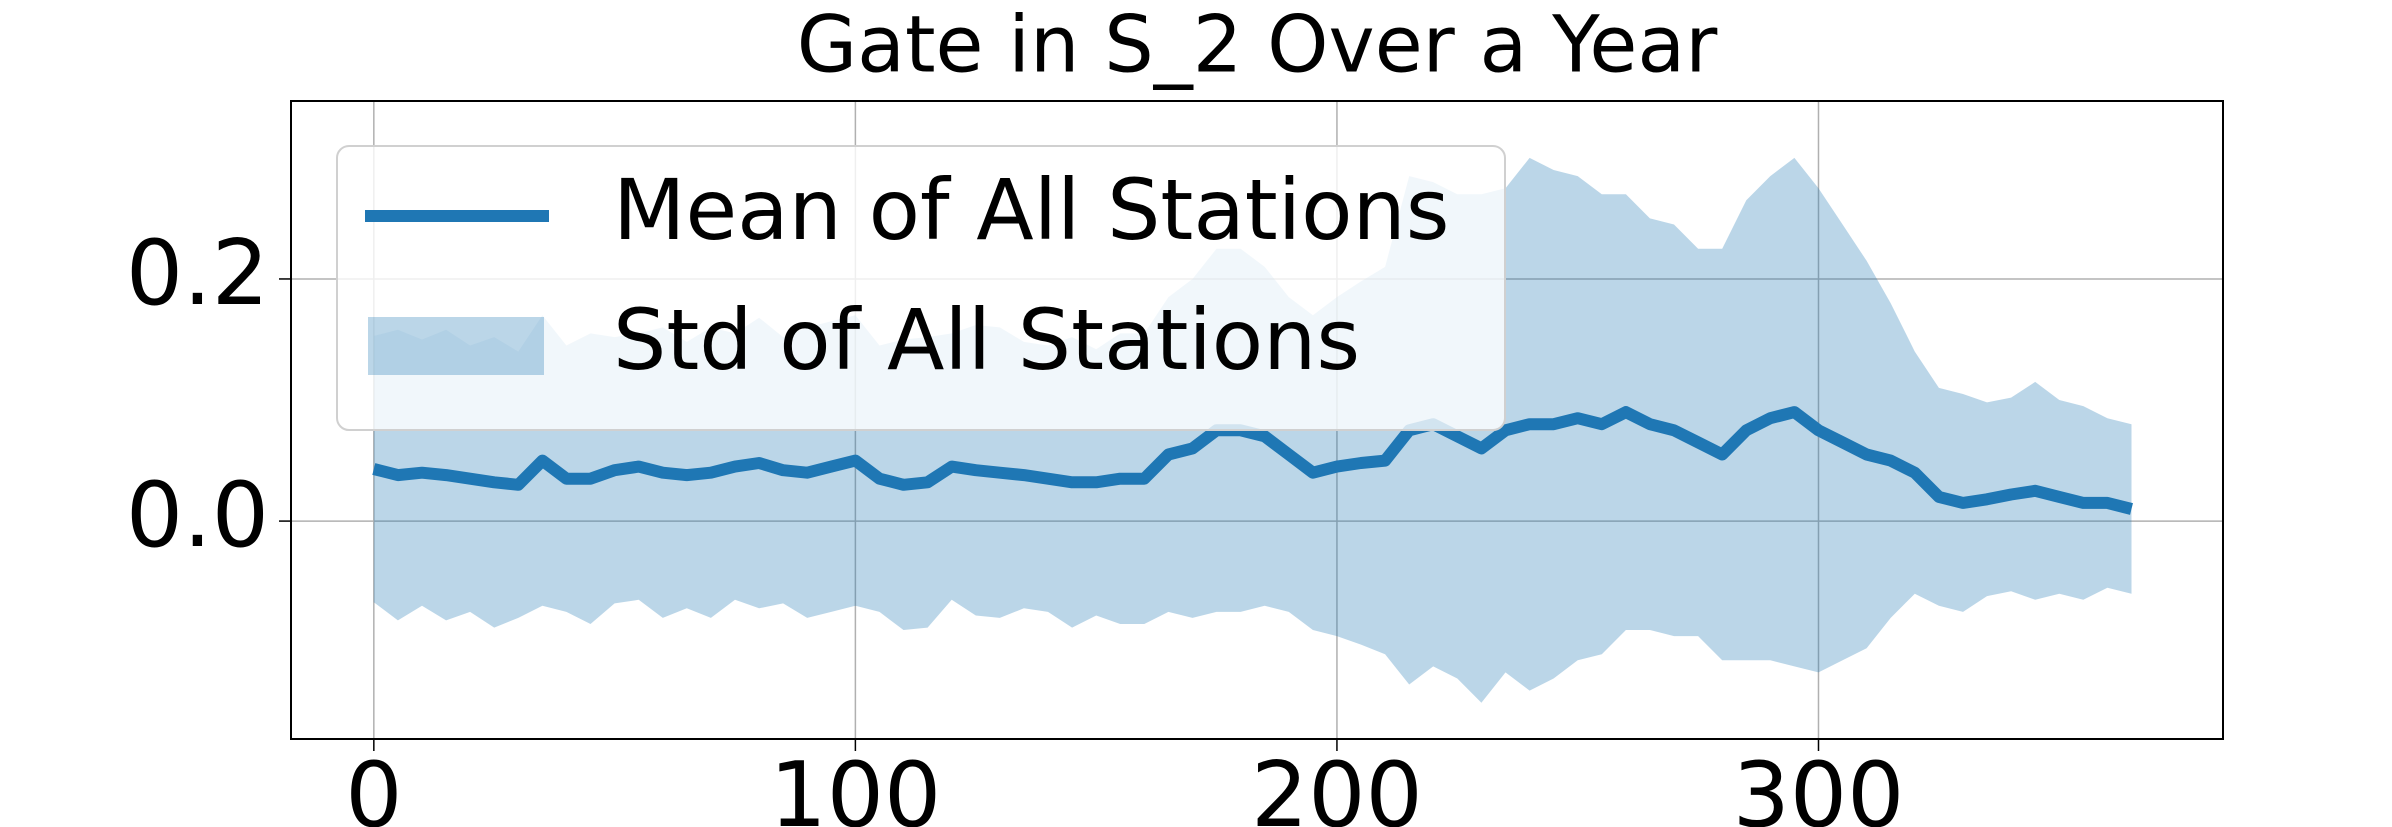  I want to click on legend-swatch, so click(456, 346).